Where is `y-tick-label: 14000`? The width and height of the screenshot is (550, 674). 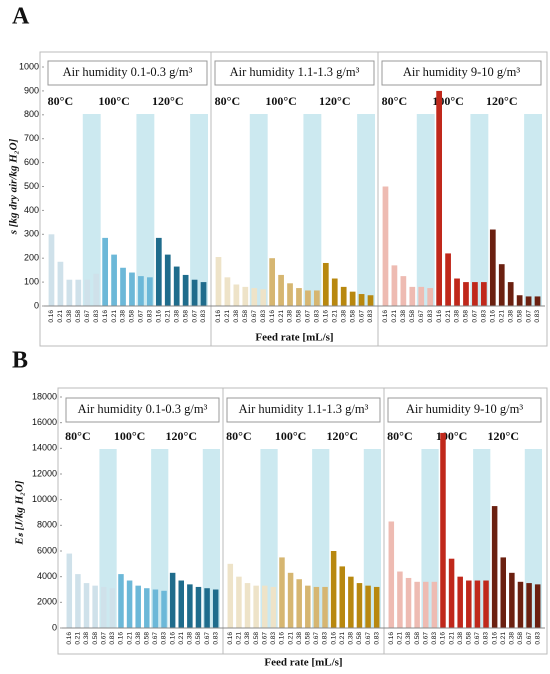
y-tick-label: 14000 is located at coordinates (44, 448).